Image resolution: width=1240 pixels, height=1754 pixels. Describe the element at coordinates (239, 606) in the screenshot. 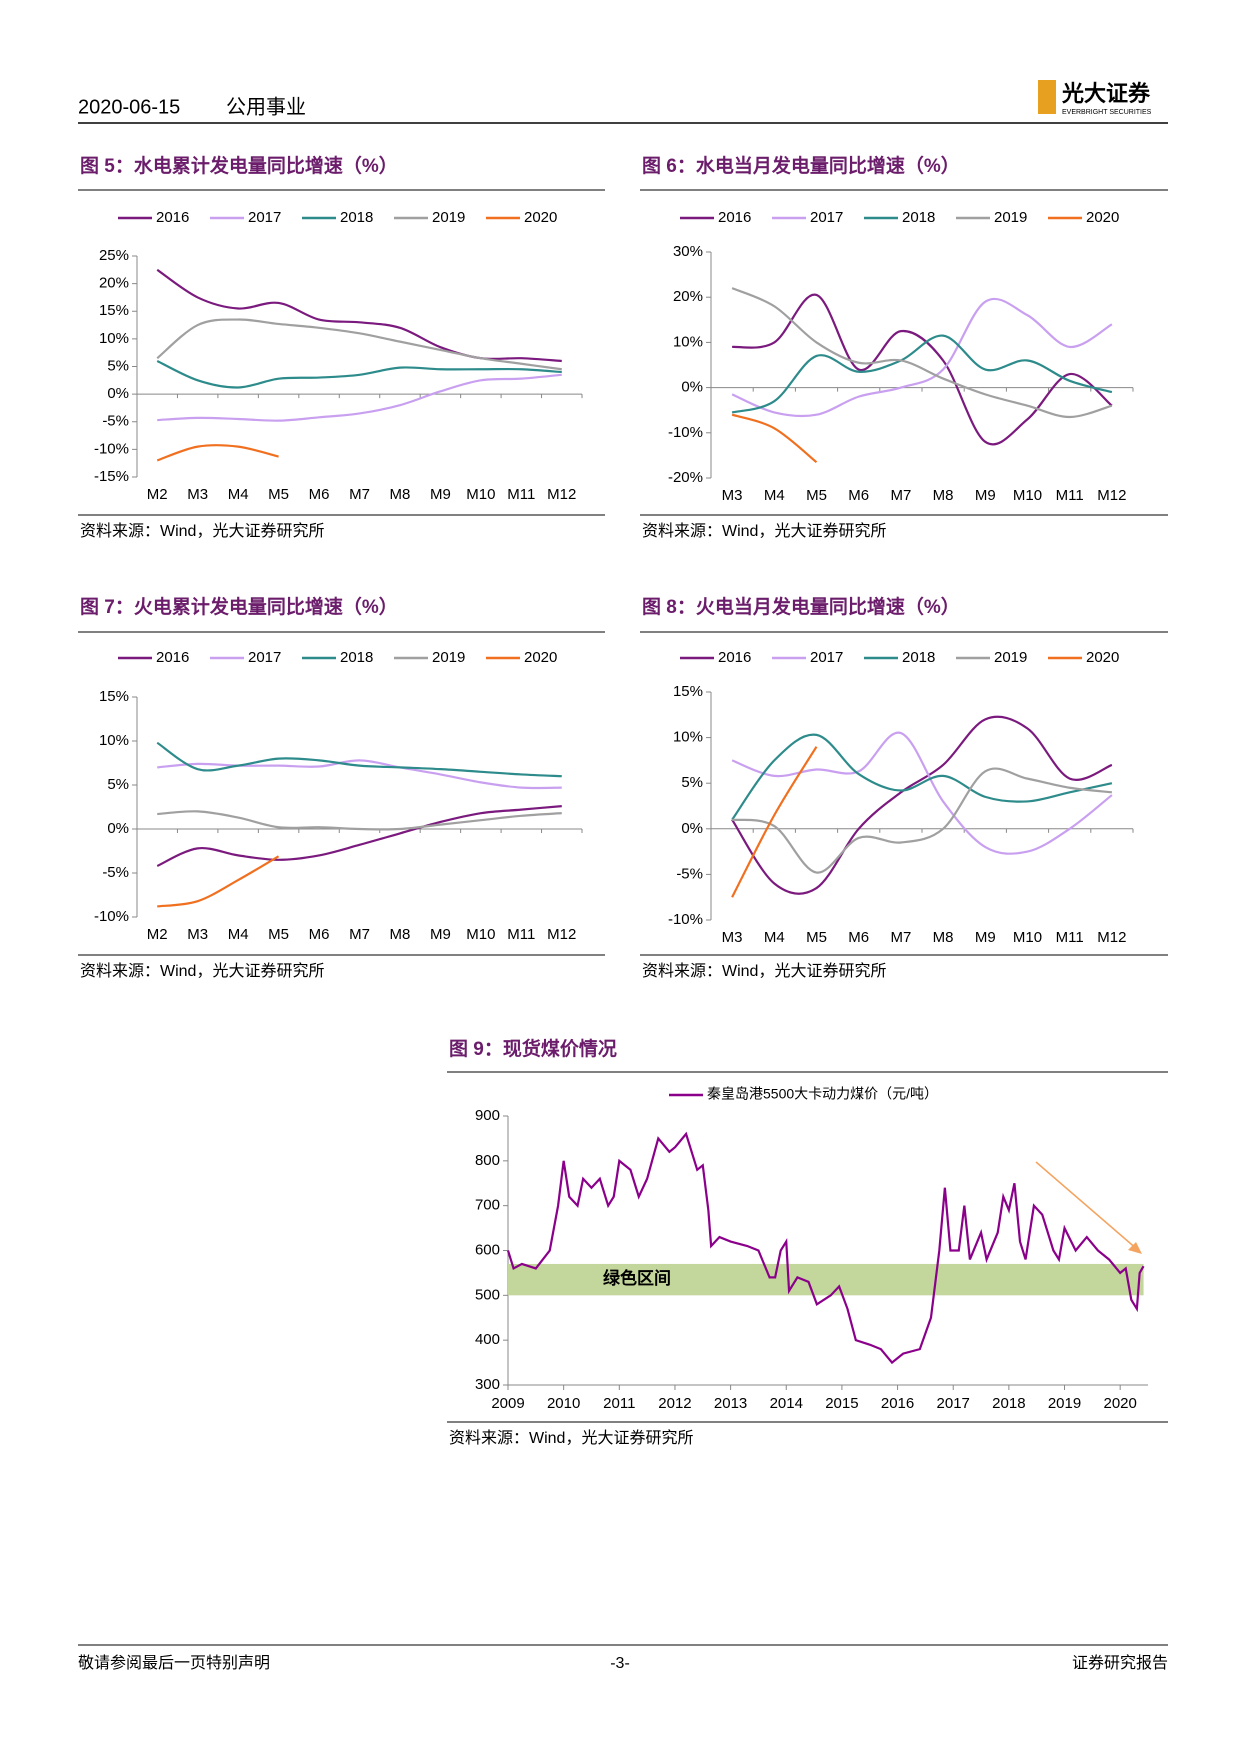

I see `chart-title: 图 7：火电累计发电量同比增速（%）` at that location.